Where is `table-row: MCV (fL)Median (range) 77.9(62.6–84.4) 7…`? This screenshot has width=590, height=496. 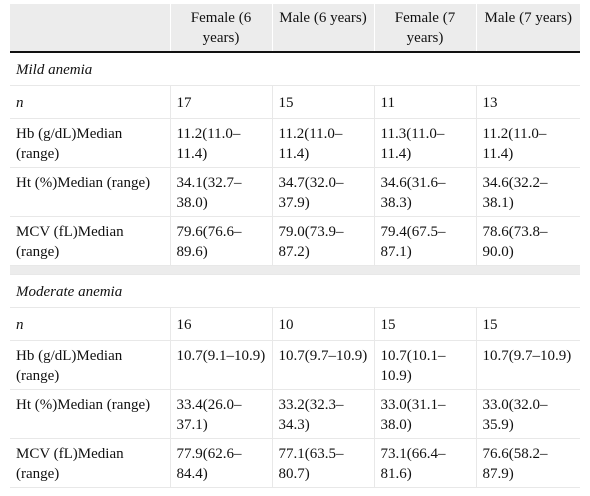
table-row: MCV (fL)Median (range) 77.9(62.6–84.4) 7… is located at coordinates (295, 463).